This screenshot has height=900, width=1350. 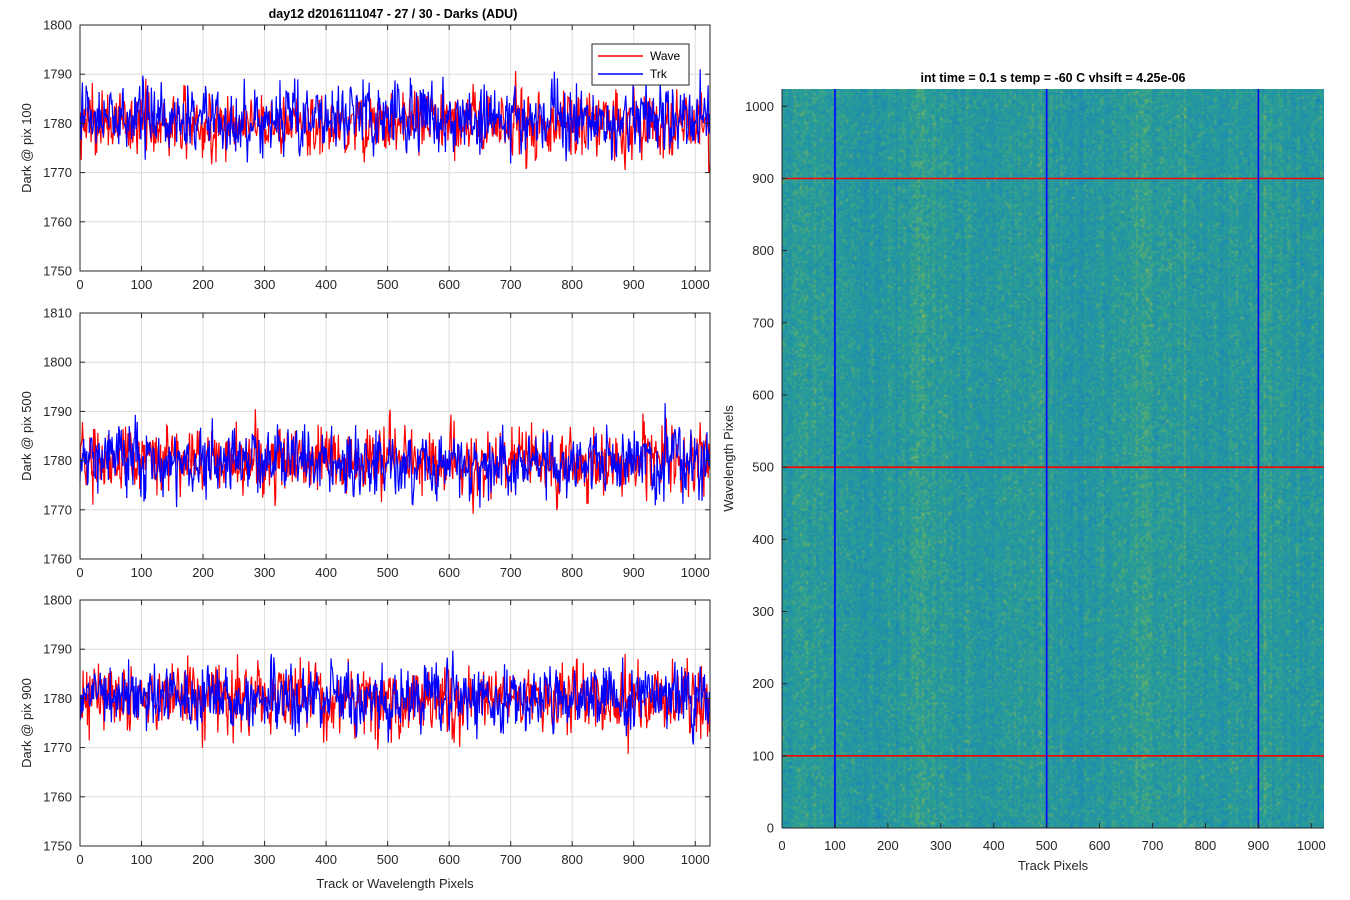 I want to click on legend-label-trk: Trk, so click(x=659, y=74).